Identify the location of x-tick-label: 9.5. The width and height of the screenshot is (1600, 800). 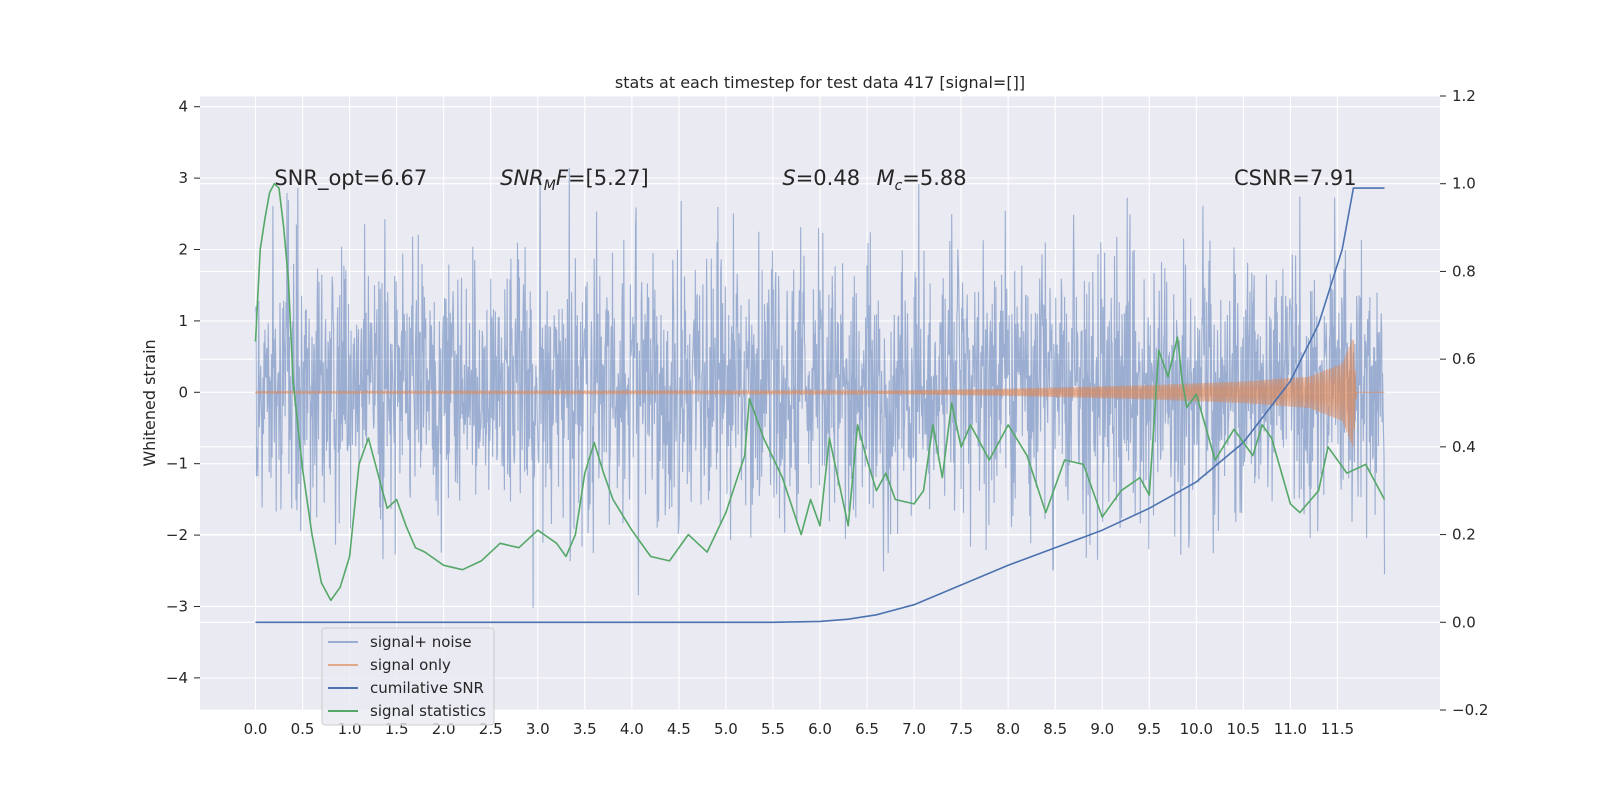
(1149, 729).